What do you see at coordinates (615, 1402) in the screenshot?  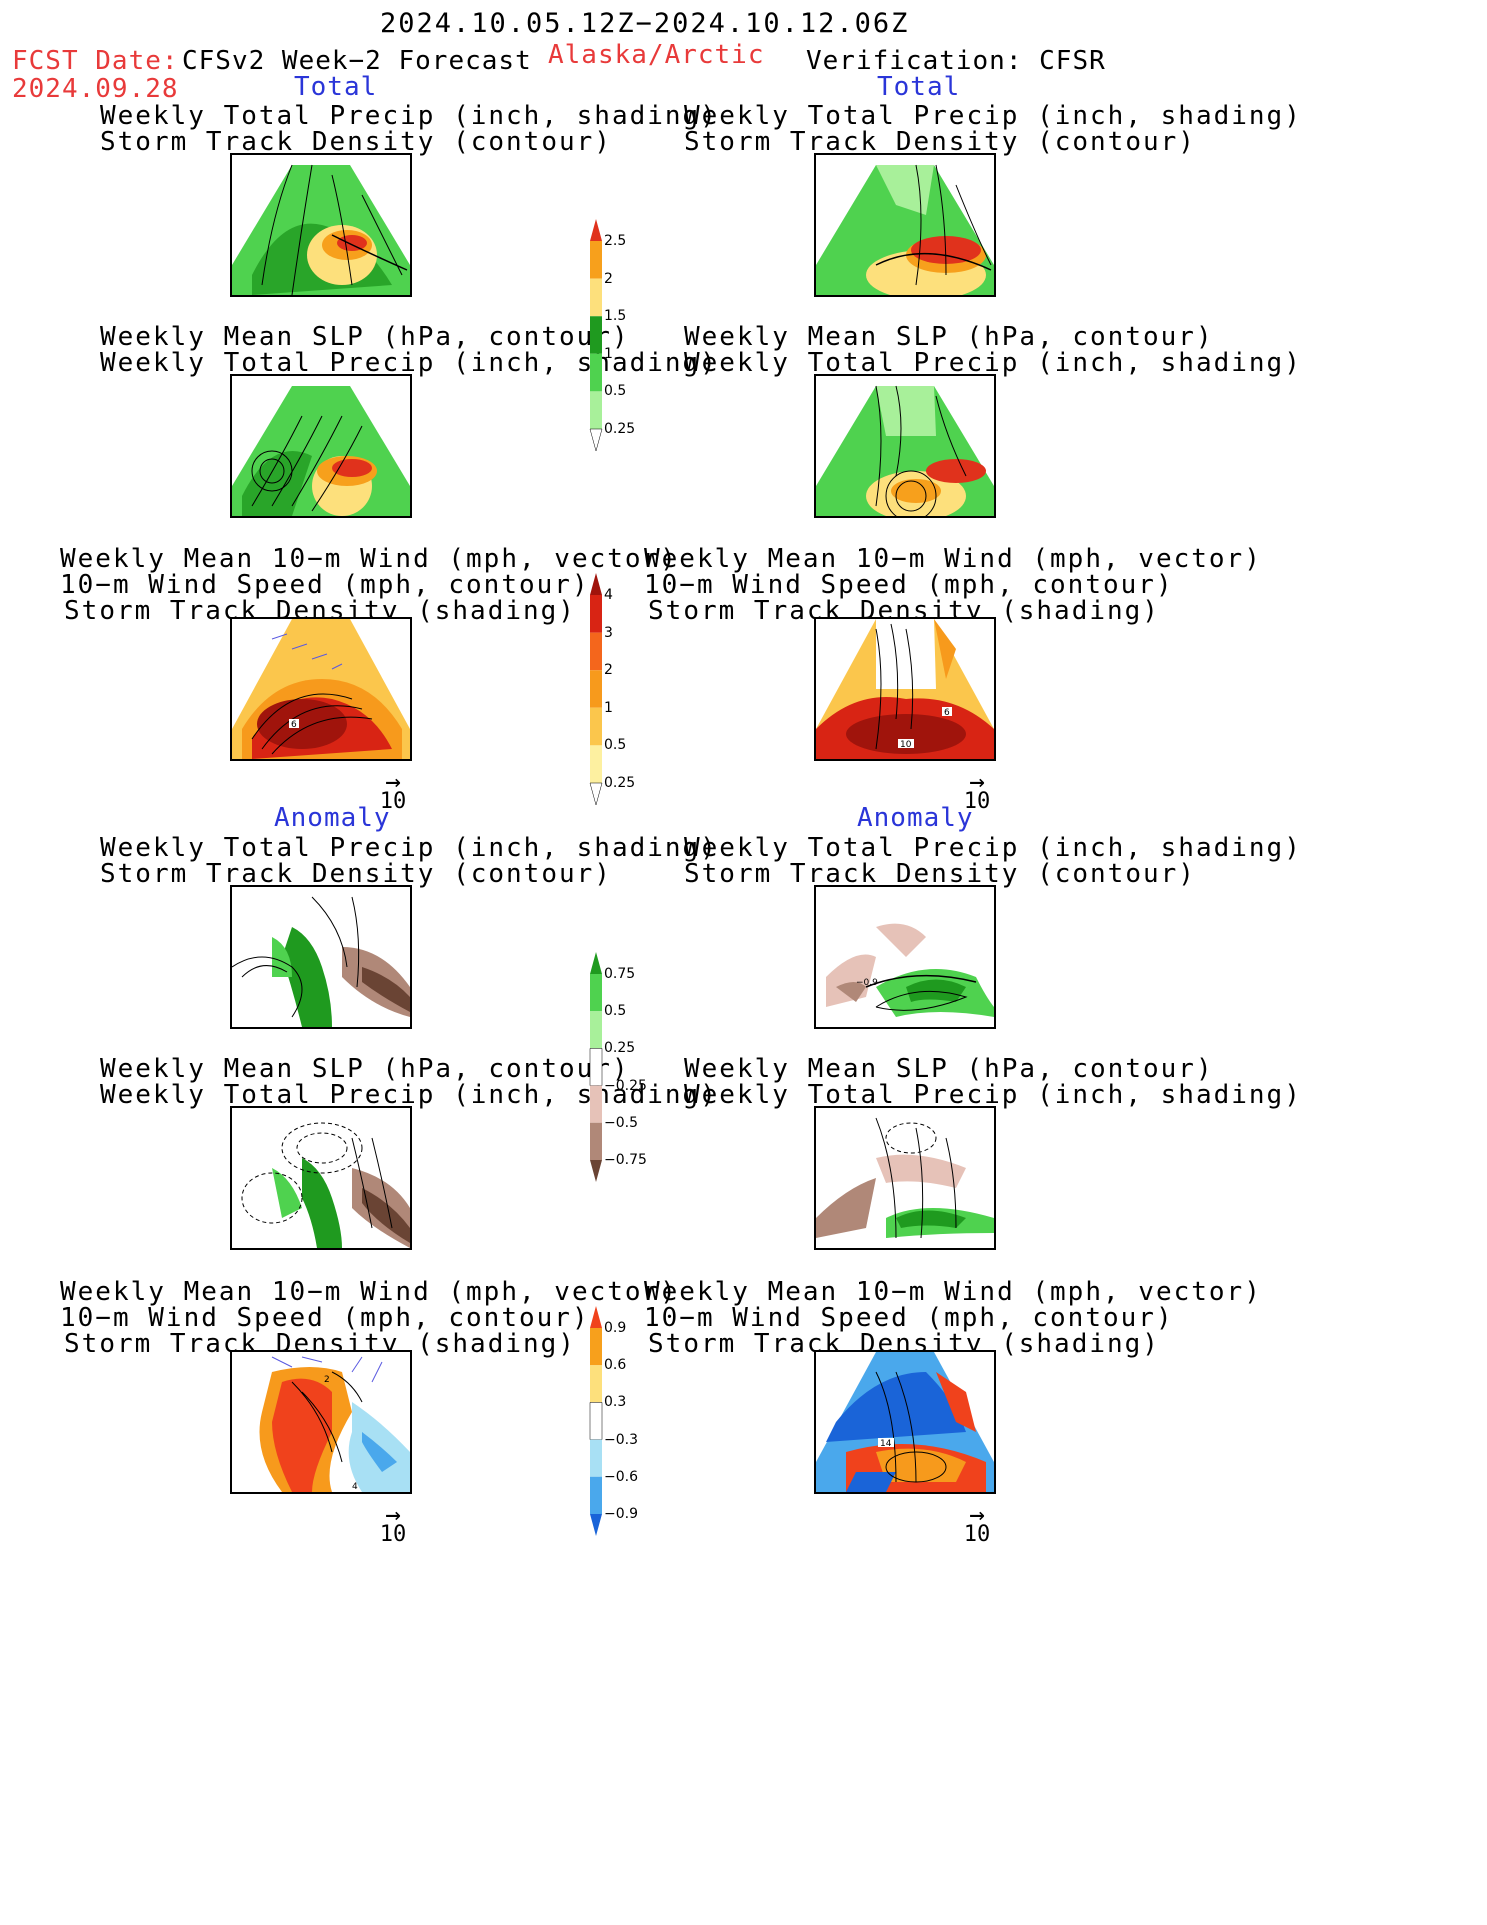 I see `colorbar-tick-label: 0.3` at bounding box center [615, 1402].